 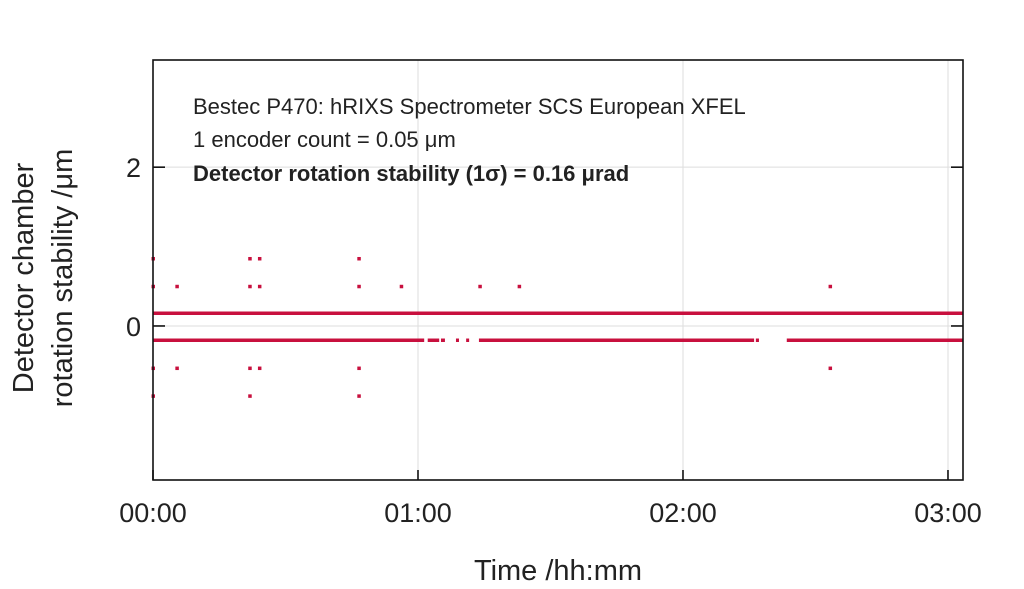 I want to click on annotation-encoder: 1 encoder count = 0.05 μm, so click(x=324, y=139).